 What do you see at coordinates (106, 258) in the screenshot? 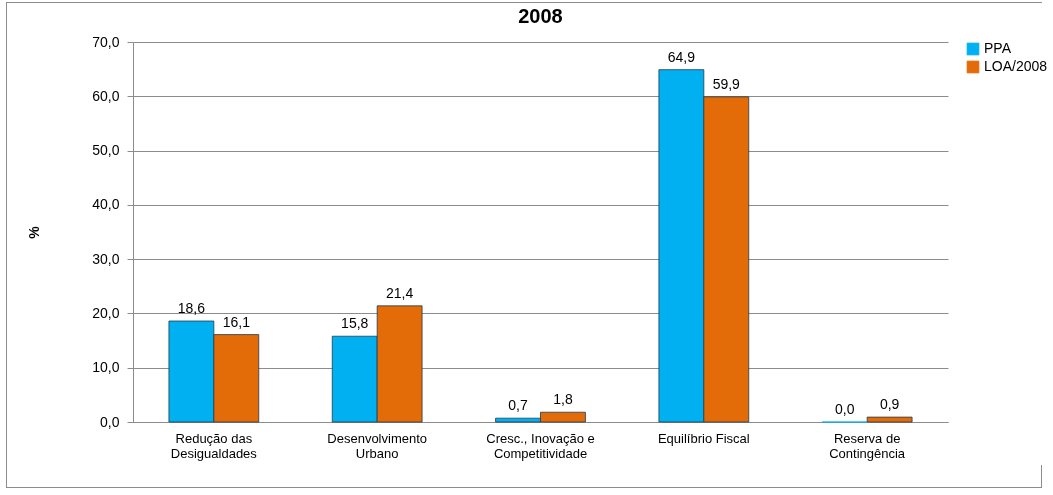
I see `y-tick-label: 30,0` at bounding box center [106, 258].